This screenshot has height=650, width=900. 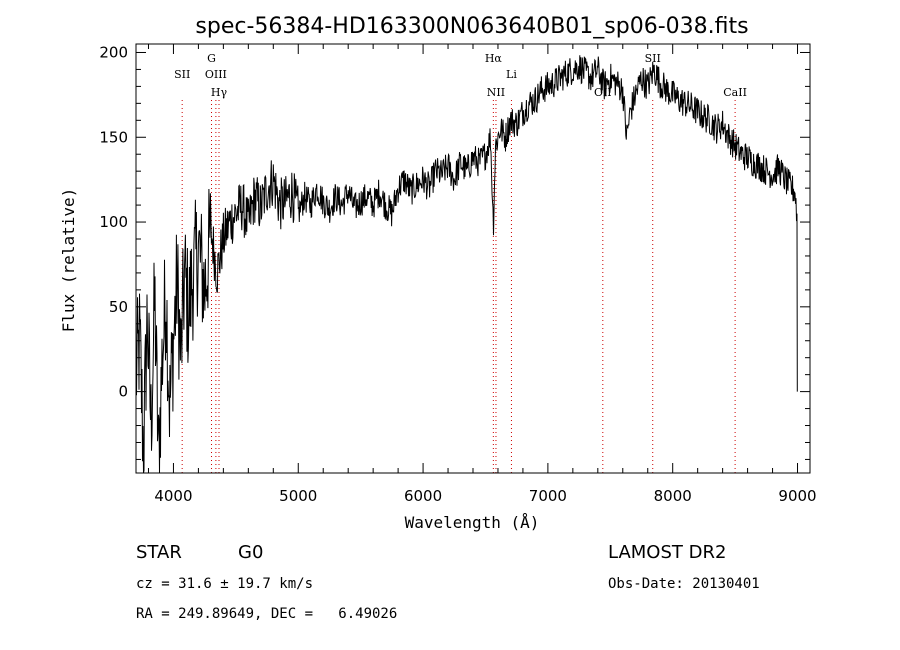 I want to click on x-tick-label: 5000, so click(x=298, y=496).